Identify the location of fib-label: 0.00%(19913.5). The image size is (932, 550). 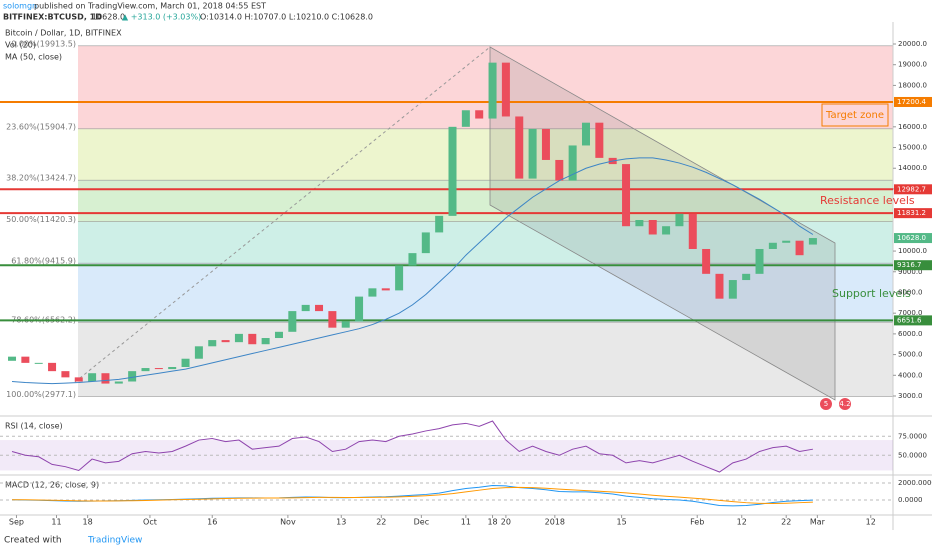
(43, 43).